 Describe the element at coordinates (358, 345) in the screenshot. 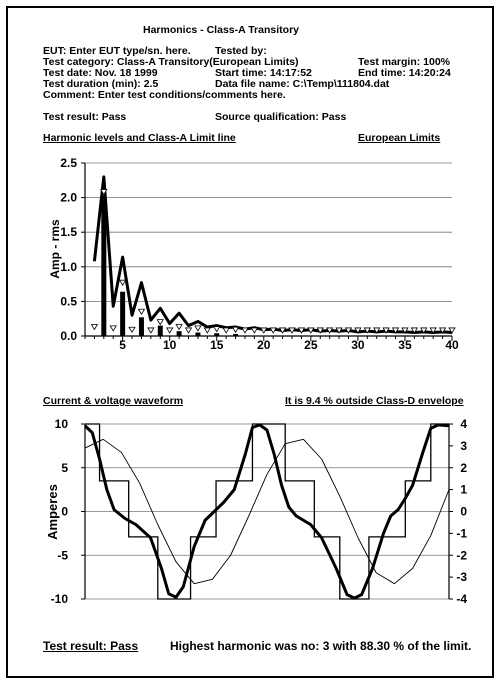

I see `harmonics-x-tick-label: 30` at that location.